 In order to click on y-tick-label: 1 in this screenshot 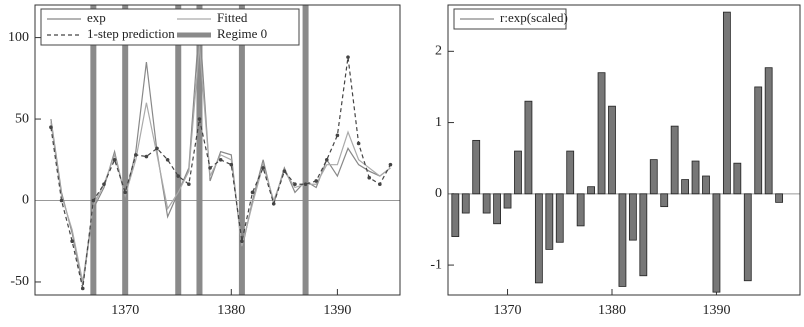, I will do `click(438, 122)`.